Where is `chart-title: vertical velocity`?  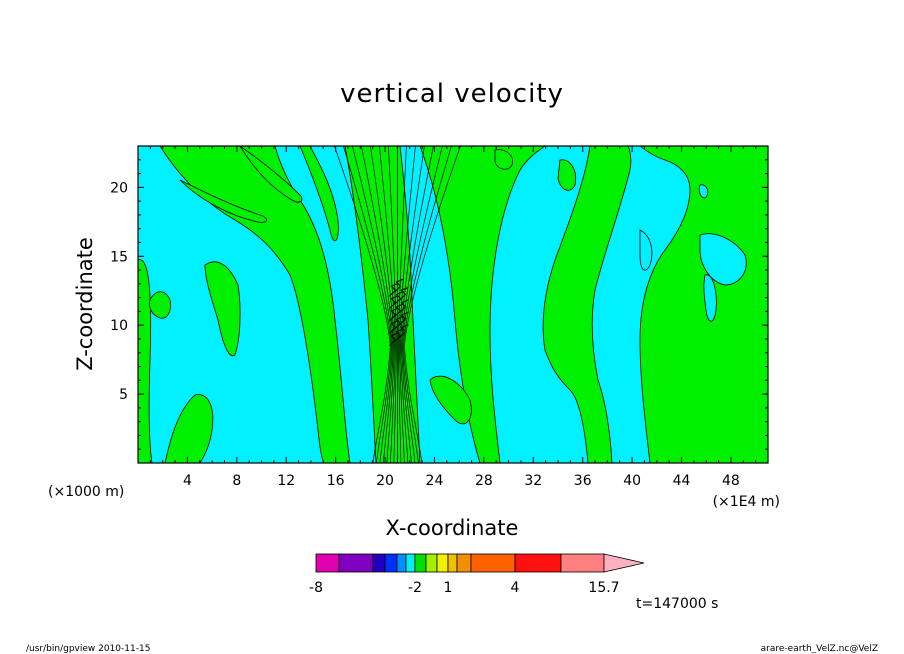
chart-title: vertical velocity is located at coordinates (452, 94).